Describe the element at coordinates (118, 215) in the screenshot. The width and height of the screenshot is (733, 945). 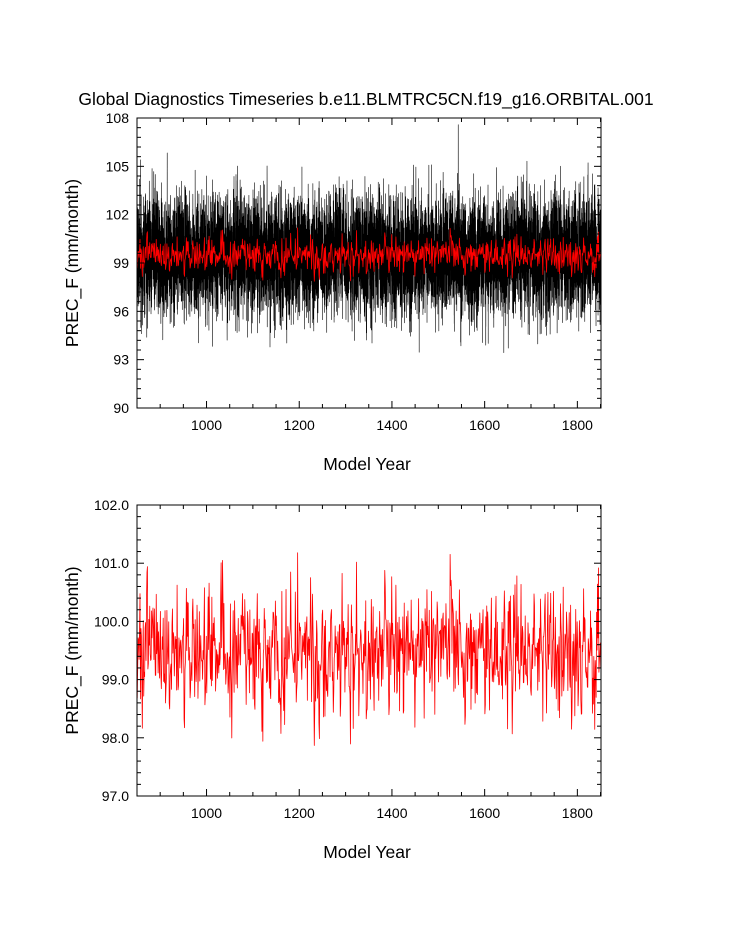
I see `y-tick-label: 102` at that location.